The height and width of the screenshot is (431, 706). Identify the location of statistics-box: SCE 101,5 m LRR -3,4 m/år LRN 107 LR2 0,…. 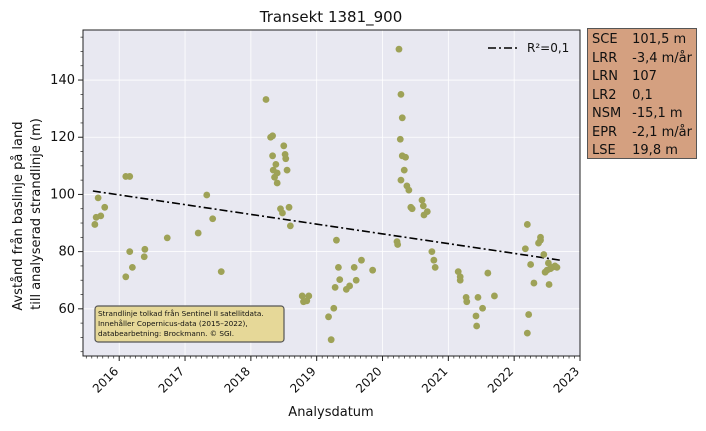
(642, 93).